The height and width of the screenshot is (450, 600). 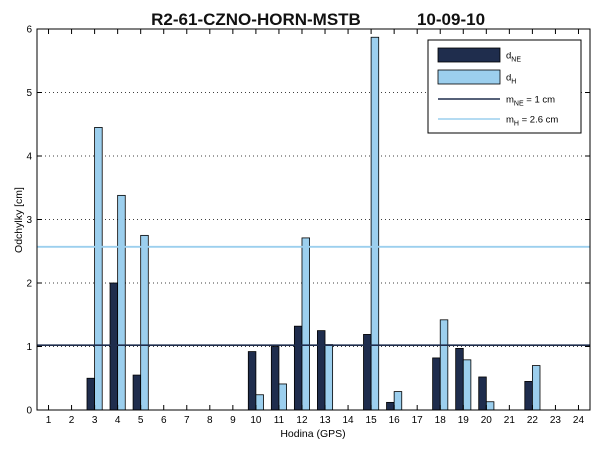 I want to click on y-tick-label: 3, so click(x=29, y=220).